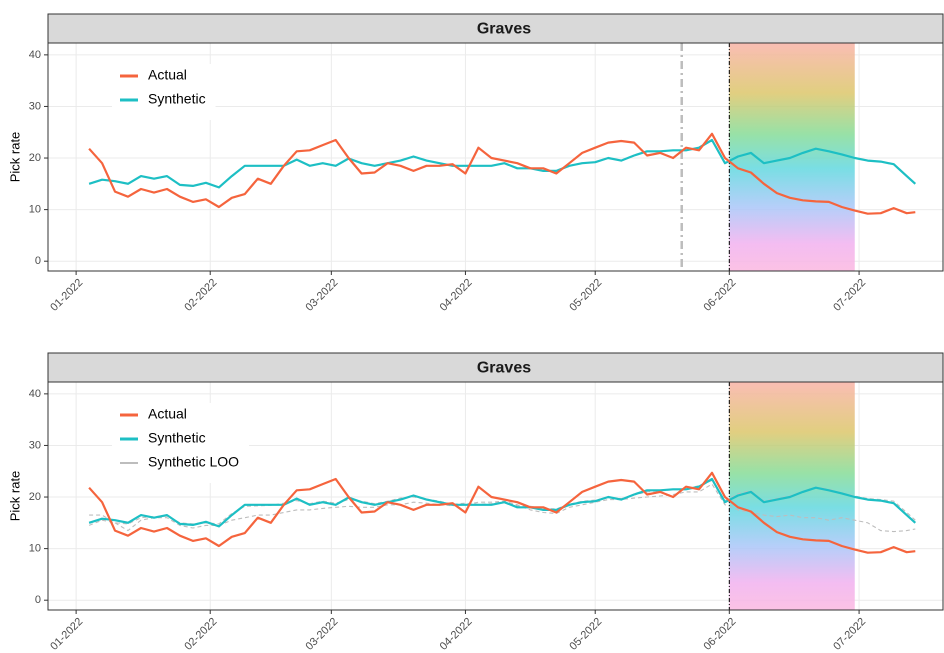 This screenshot has width=944, height=653. I want to click on legend-label: Synthetic LOO, so click(193, 462).